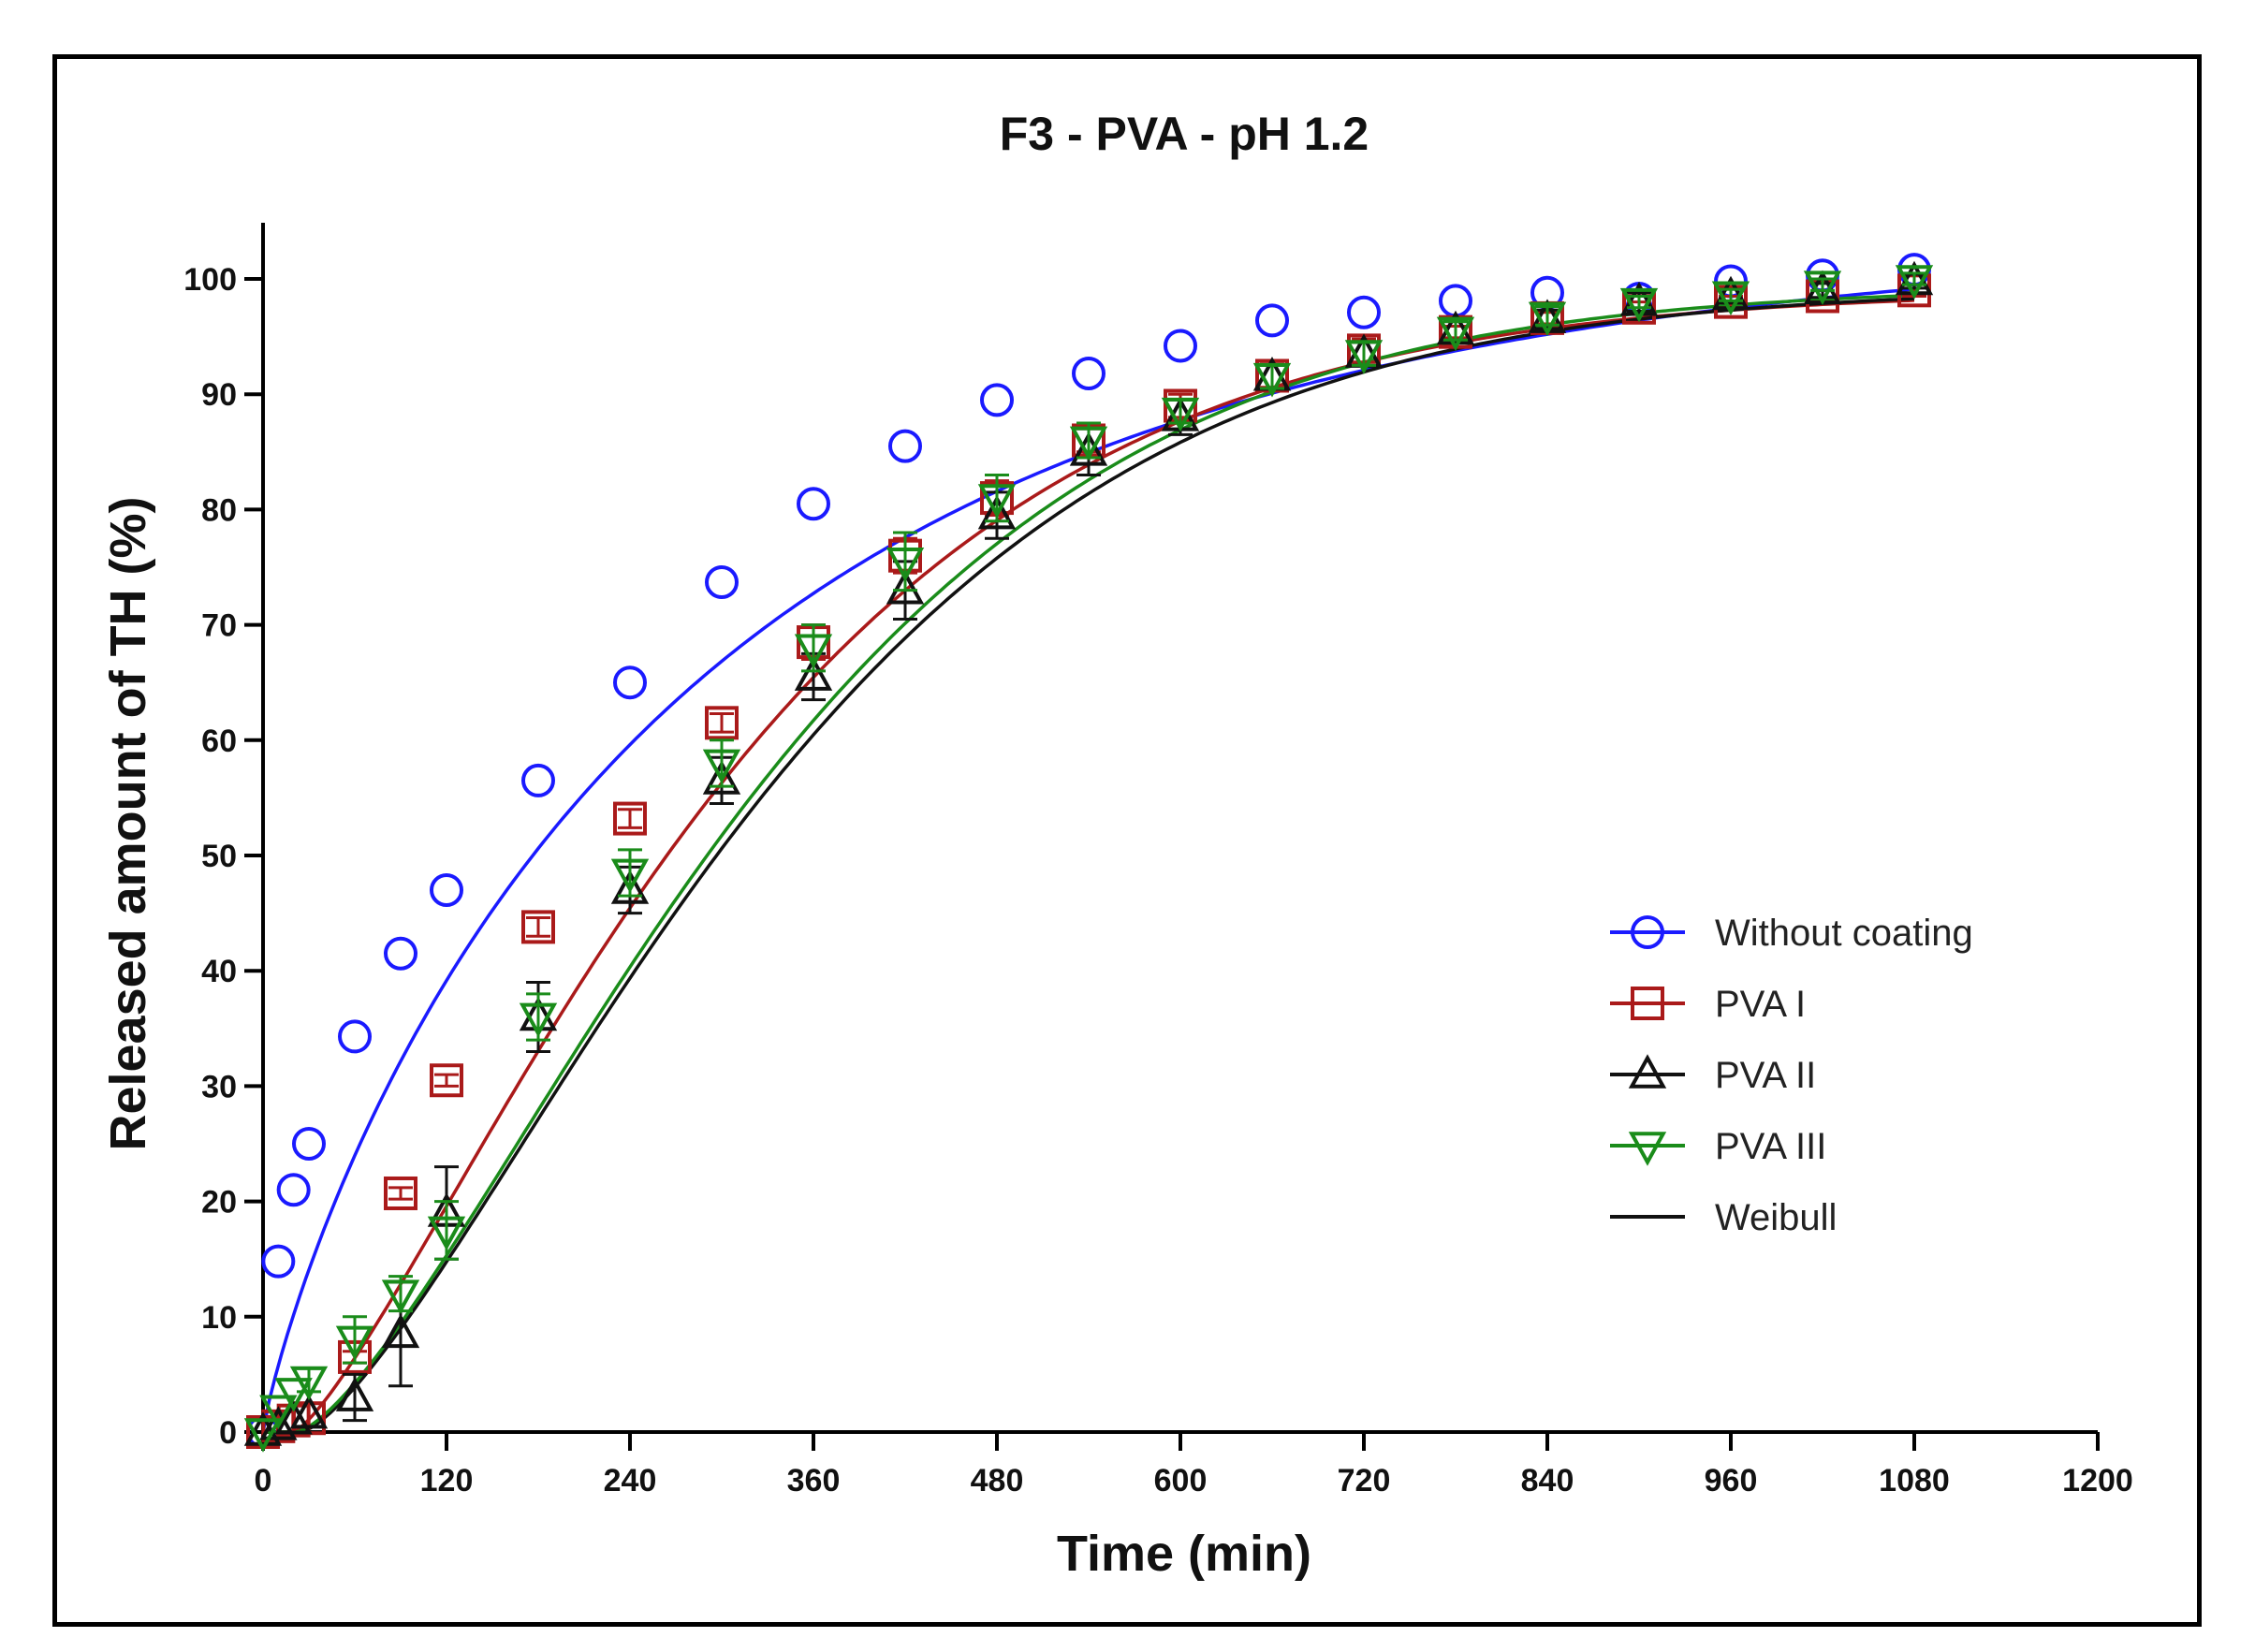 This screenshot has width=2255, height=1652. Describe the element at coordinates (1547, 1480) in the screenshot. I see `x-tick-label: 840` at that location.